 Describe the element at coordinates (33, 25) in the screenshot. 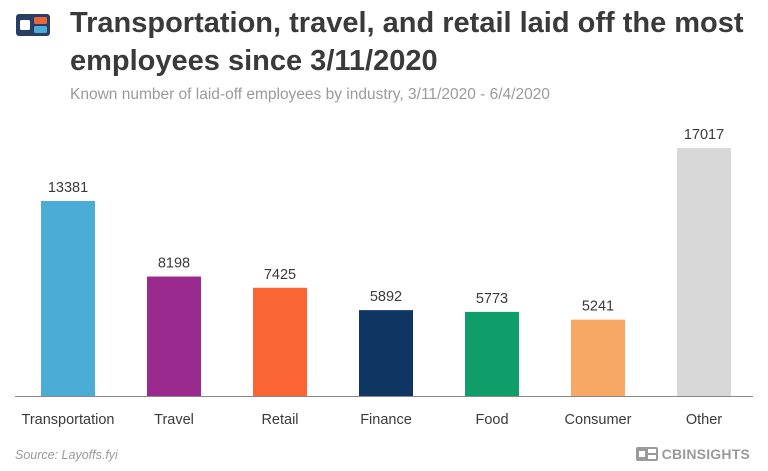

I see `cbinsights-logo-icon` at that location.